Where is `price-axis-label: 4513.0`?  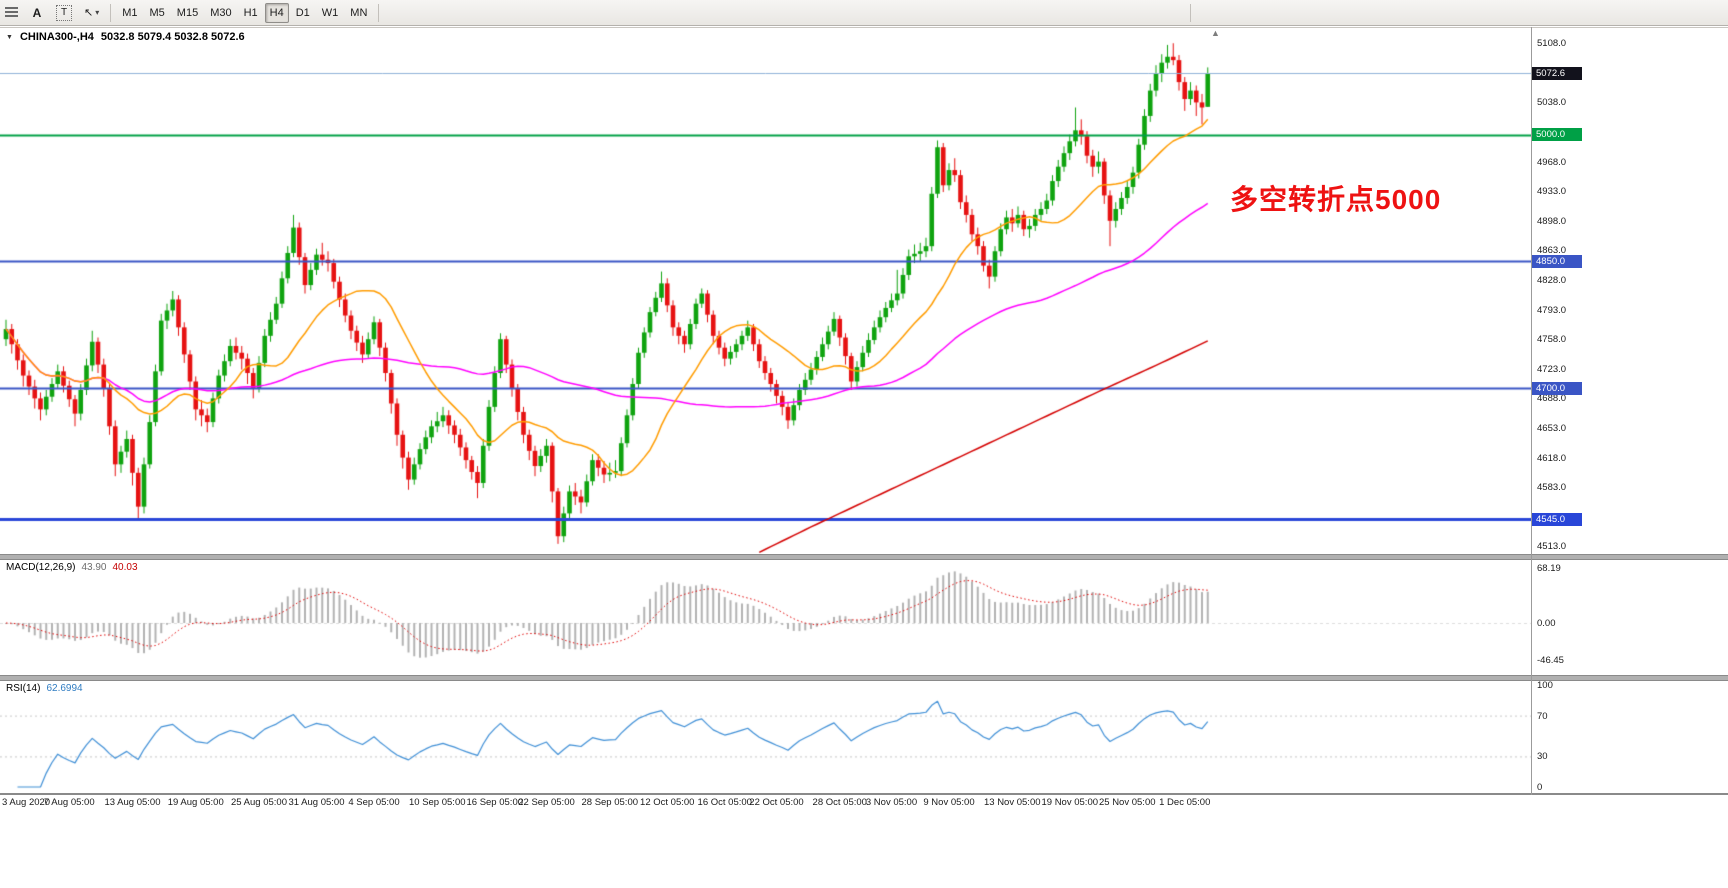
price-axis-label: 4513.0 is located at coordinates (1552, 547).